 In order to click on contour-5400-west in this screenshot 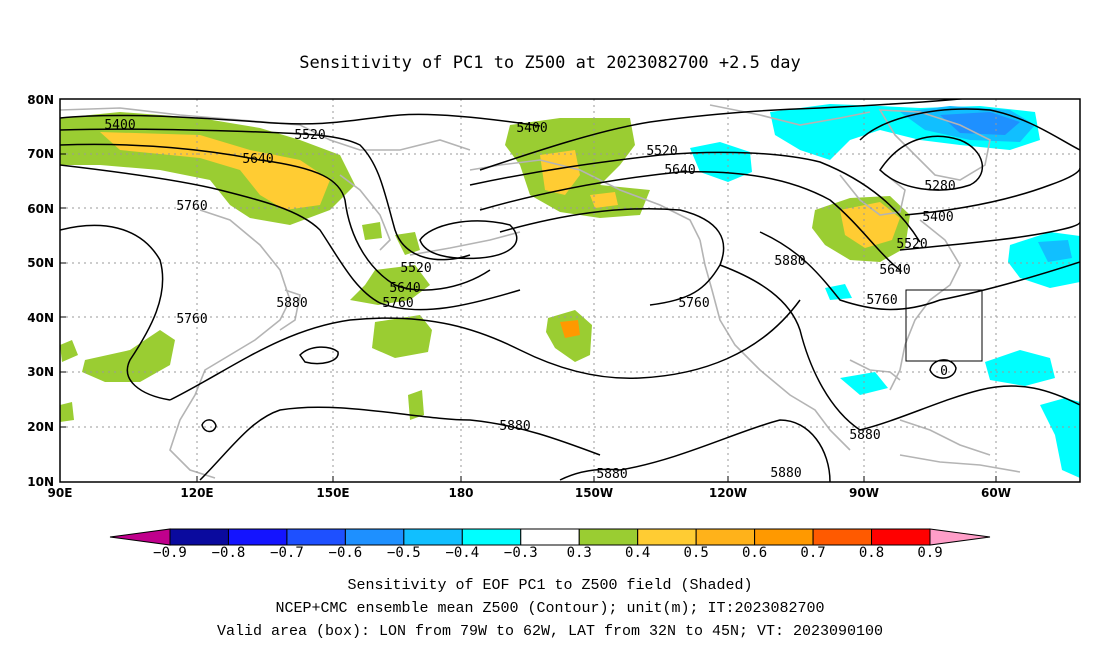, I will do `click(300, 120)`.